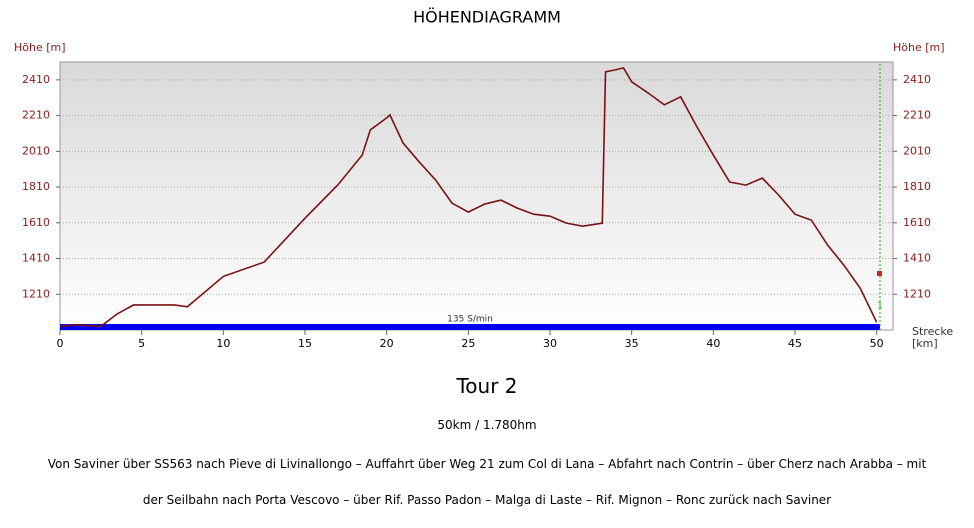  What do you see at coordinates (487, 386) in the screenshot?
I see `subtitle: Tour 2` at bounding box center [487, 386].